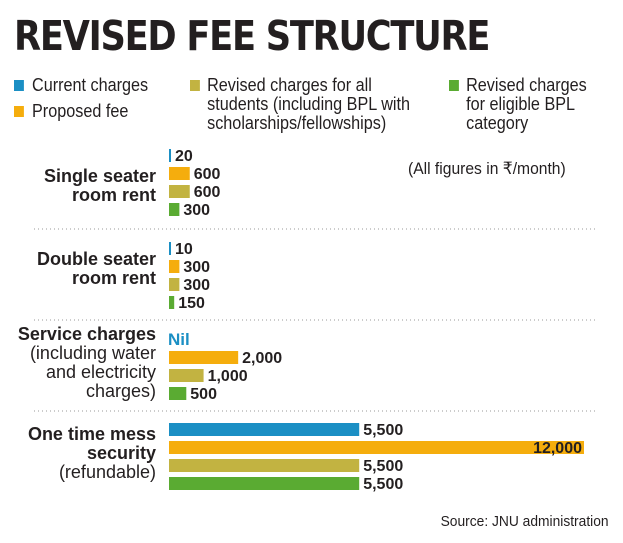 This screenshot has height=543, width=623. What do you see at coordinates (19, 85) in the screenshot?
I see `legend-swatch-current` at bounding box center [19, 85].